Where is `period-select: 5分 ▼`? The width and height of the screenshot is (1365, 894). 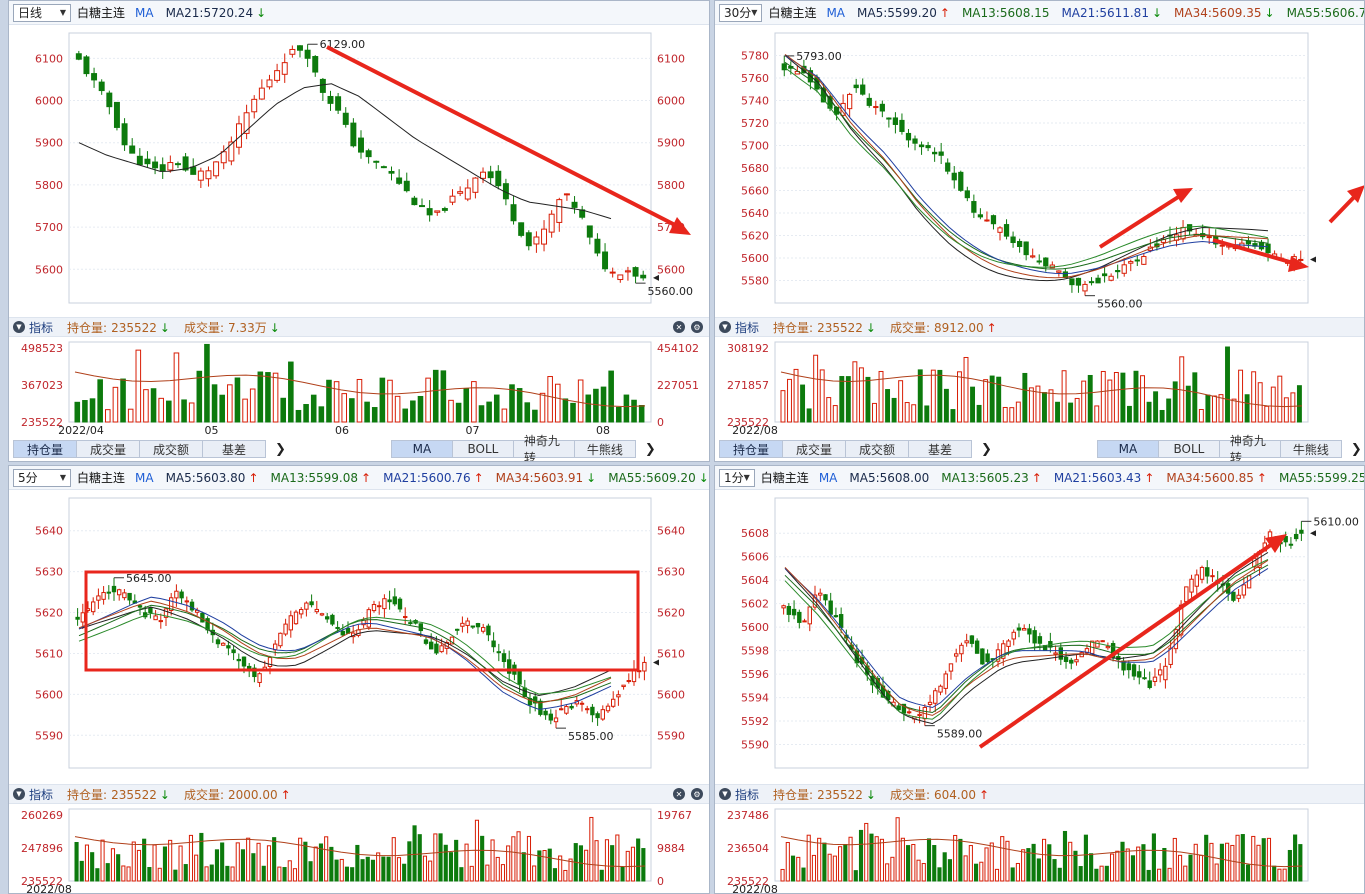 period-select: 5分 ▼ is located at coordinates (42, 477).